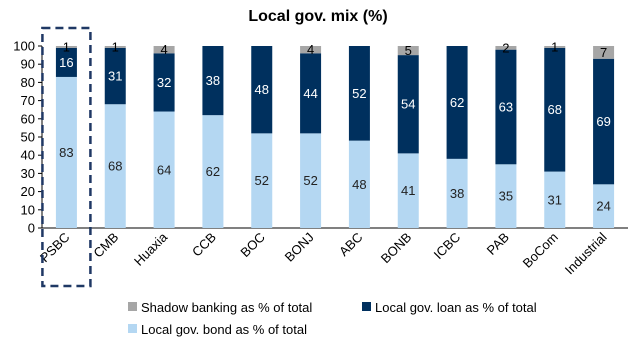 Image resolution: width=637 pixels, height=347 pixels. Describe the element at coordinates (408, 104) in the screenshot. I see `data-label: 54` at that location.